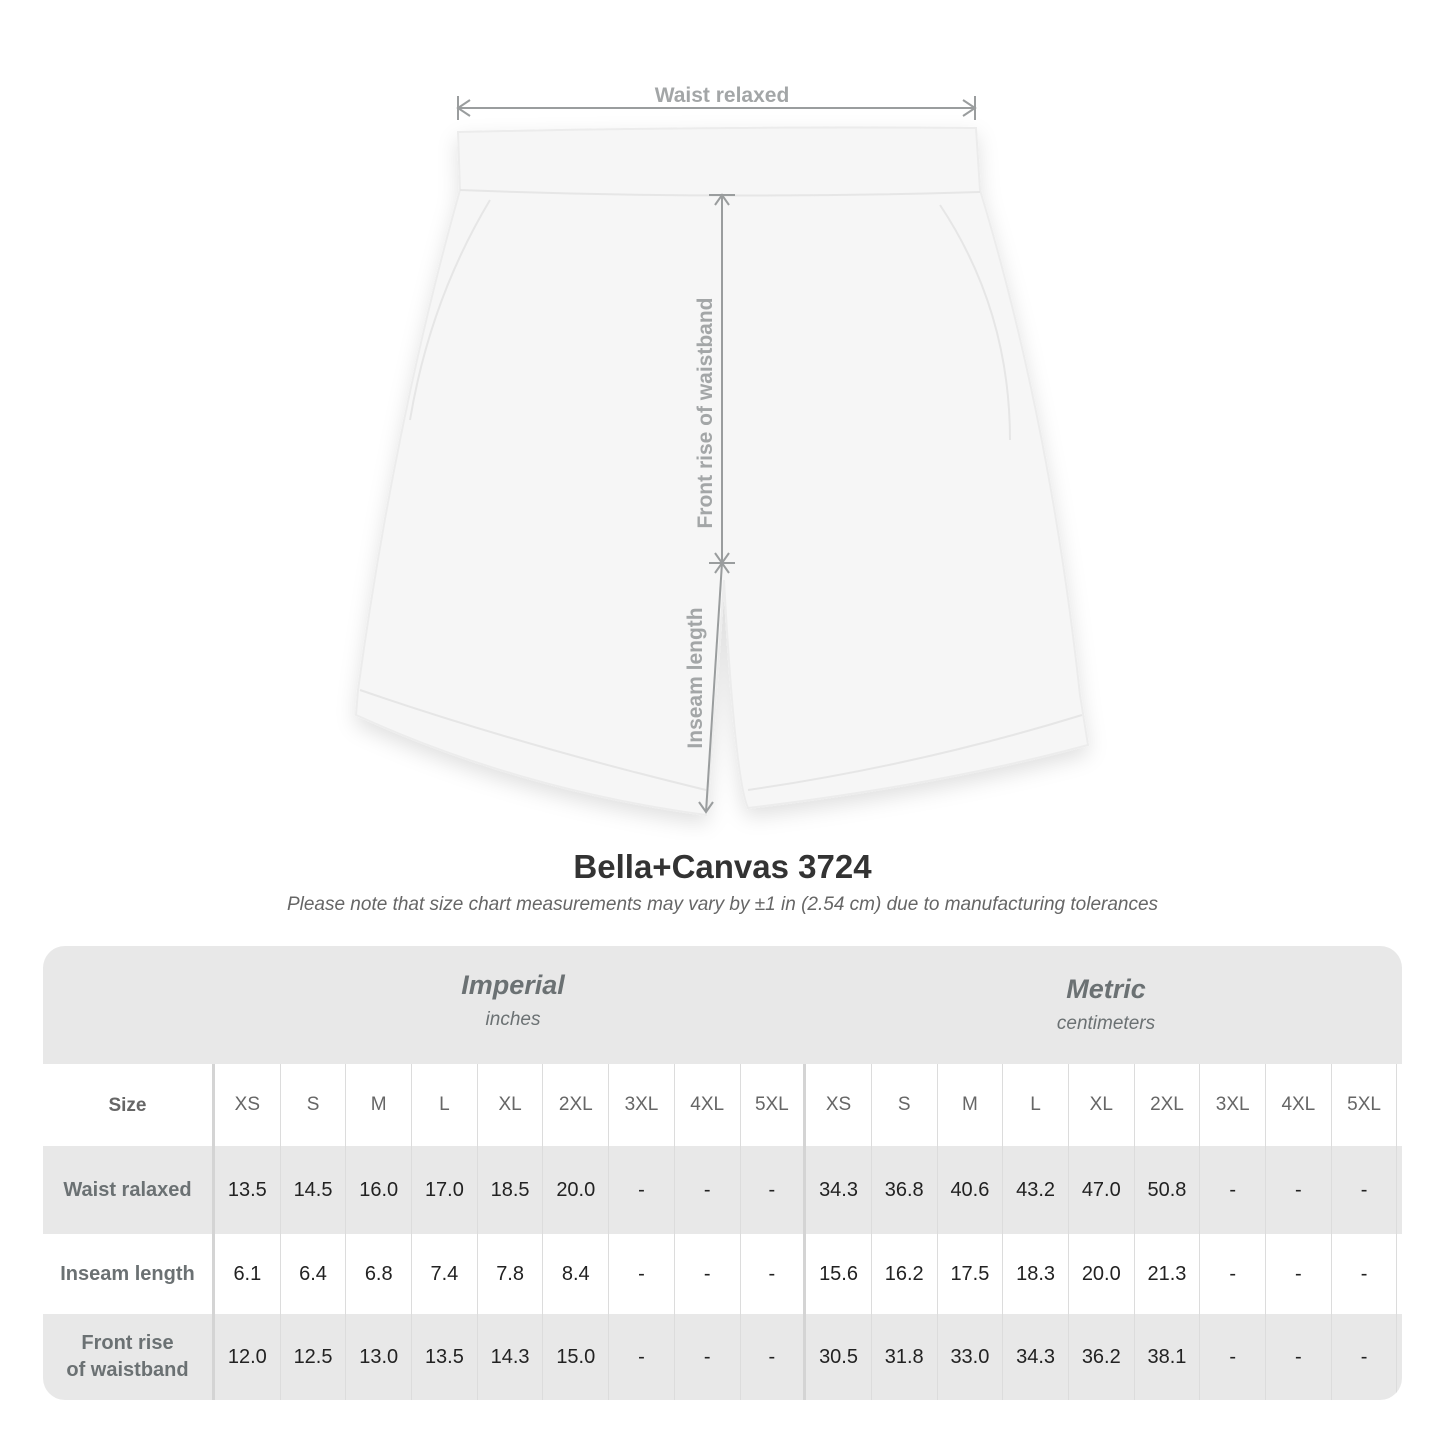  Describe the element at coordinates (839, 1357) in the screenshot. I see `metric-value-cell: 30.5` at that location.